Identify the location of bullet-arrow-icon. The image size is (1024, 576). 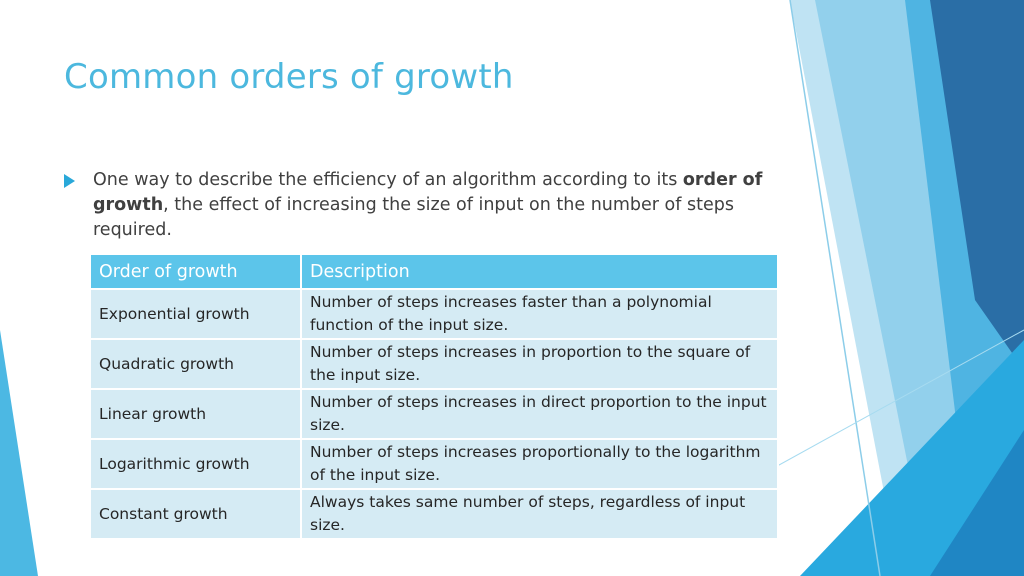
(69, 181).